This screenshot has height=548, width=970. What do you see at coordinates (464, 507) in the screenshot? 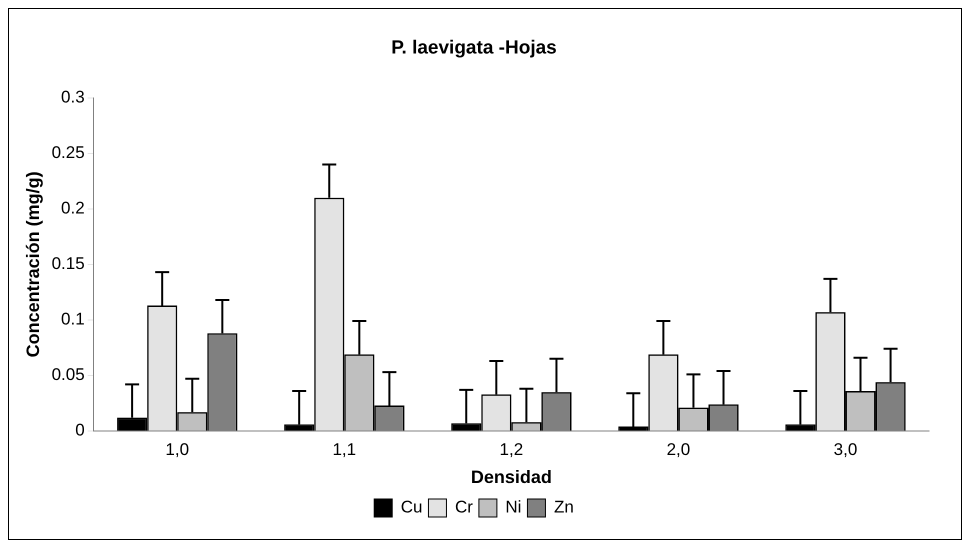
I see `legend-label: Cr` at bounding box center [464, 507].